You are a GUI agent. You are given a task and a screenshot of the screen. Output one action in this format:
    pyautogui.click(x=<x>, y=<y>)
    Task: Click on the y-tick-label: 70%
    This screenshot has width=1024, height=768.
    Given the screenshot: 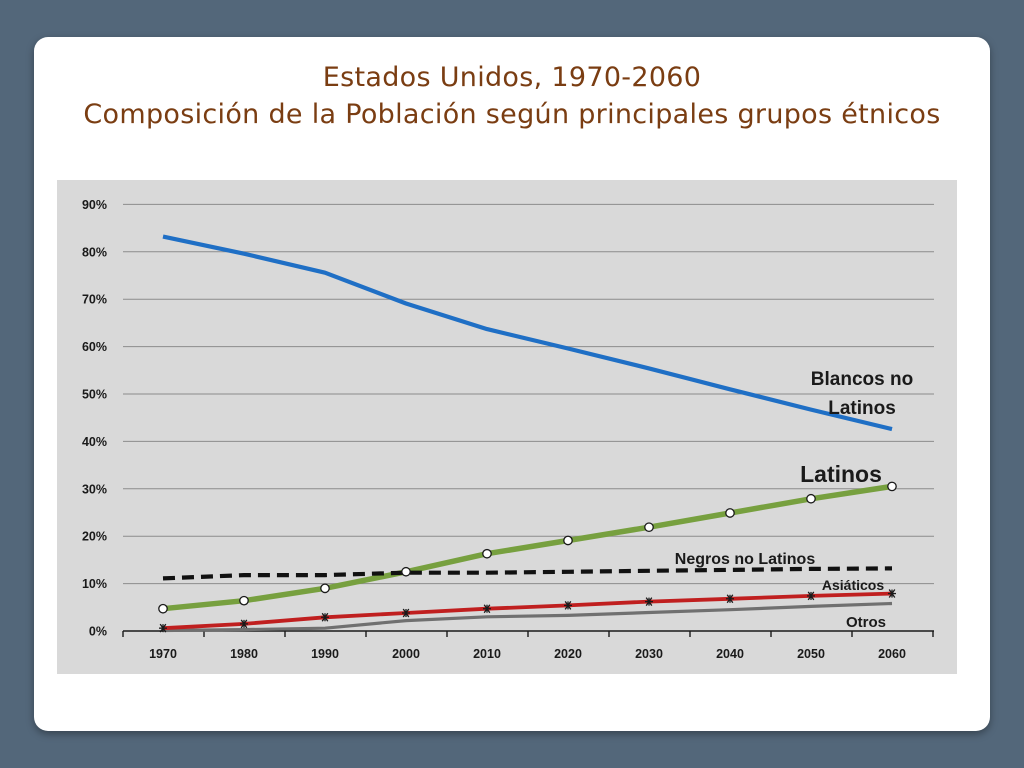 What is the action you would take?
    pyautogui.click(x=94, y=300)
    